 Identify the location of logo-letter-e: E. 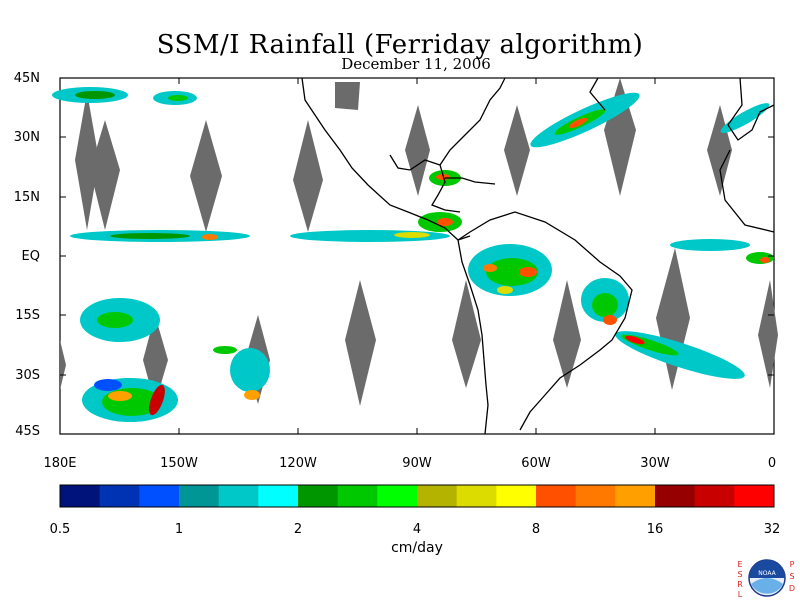
(740, 564).